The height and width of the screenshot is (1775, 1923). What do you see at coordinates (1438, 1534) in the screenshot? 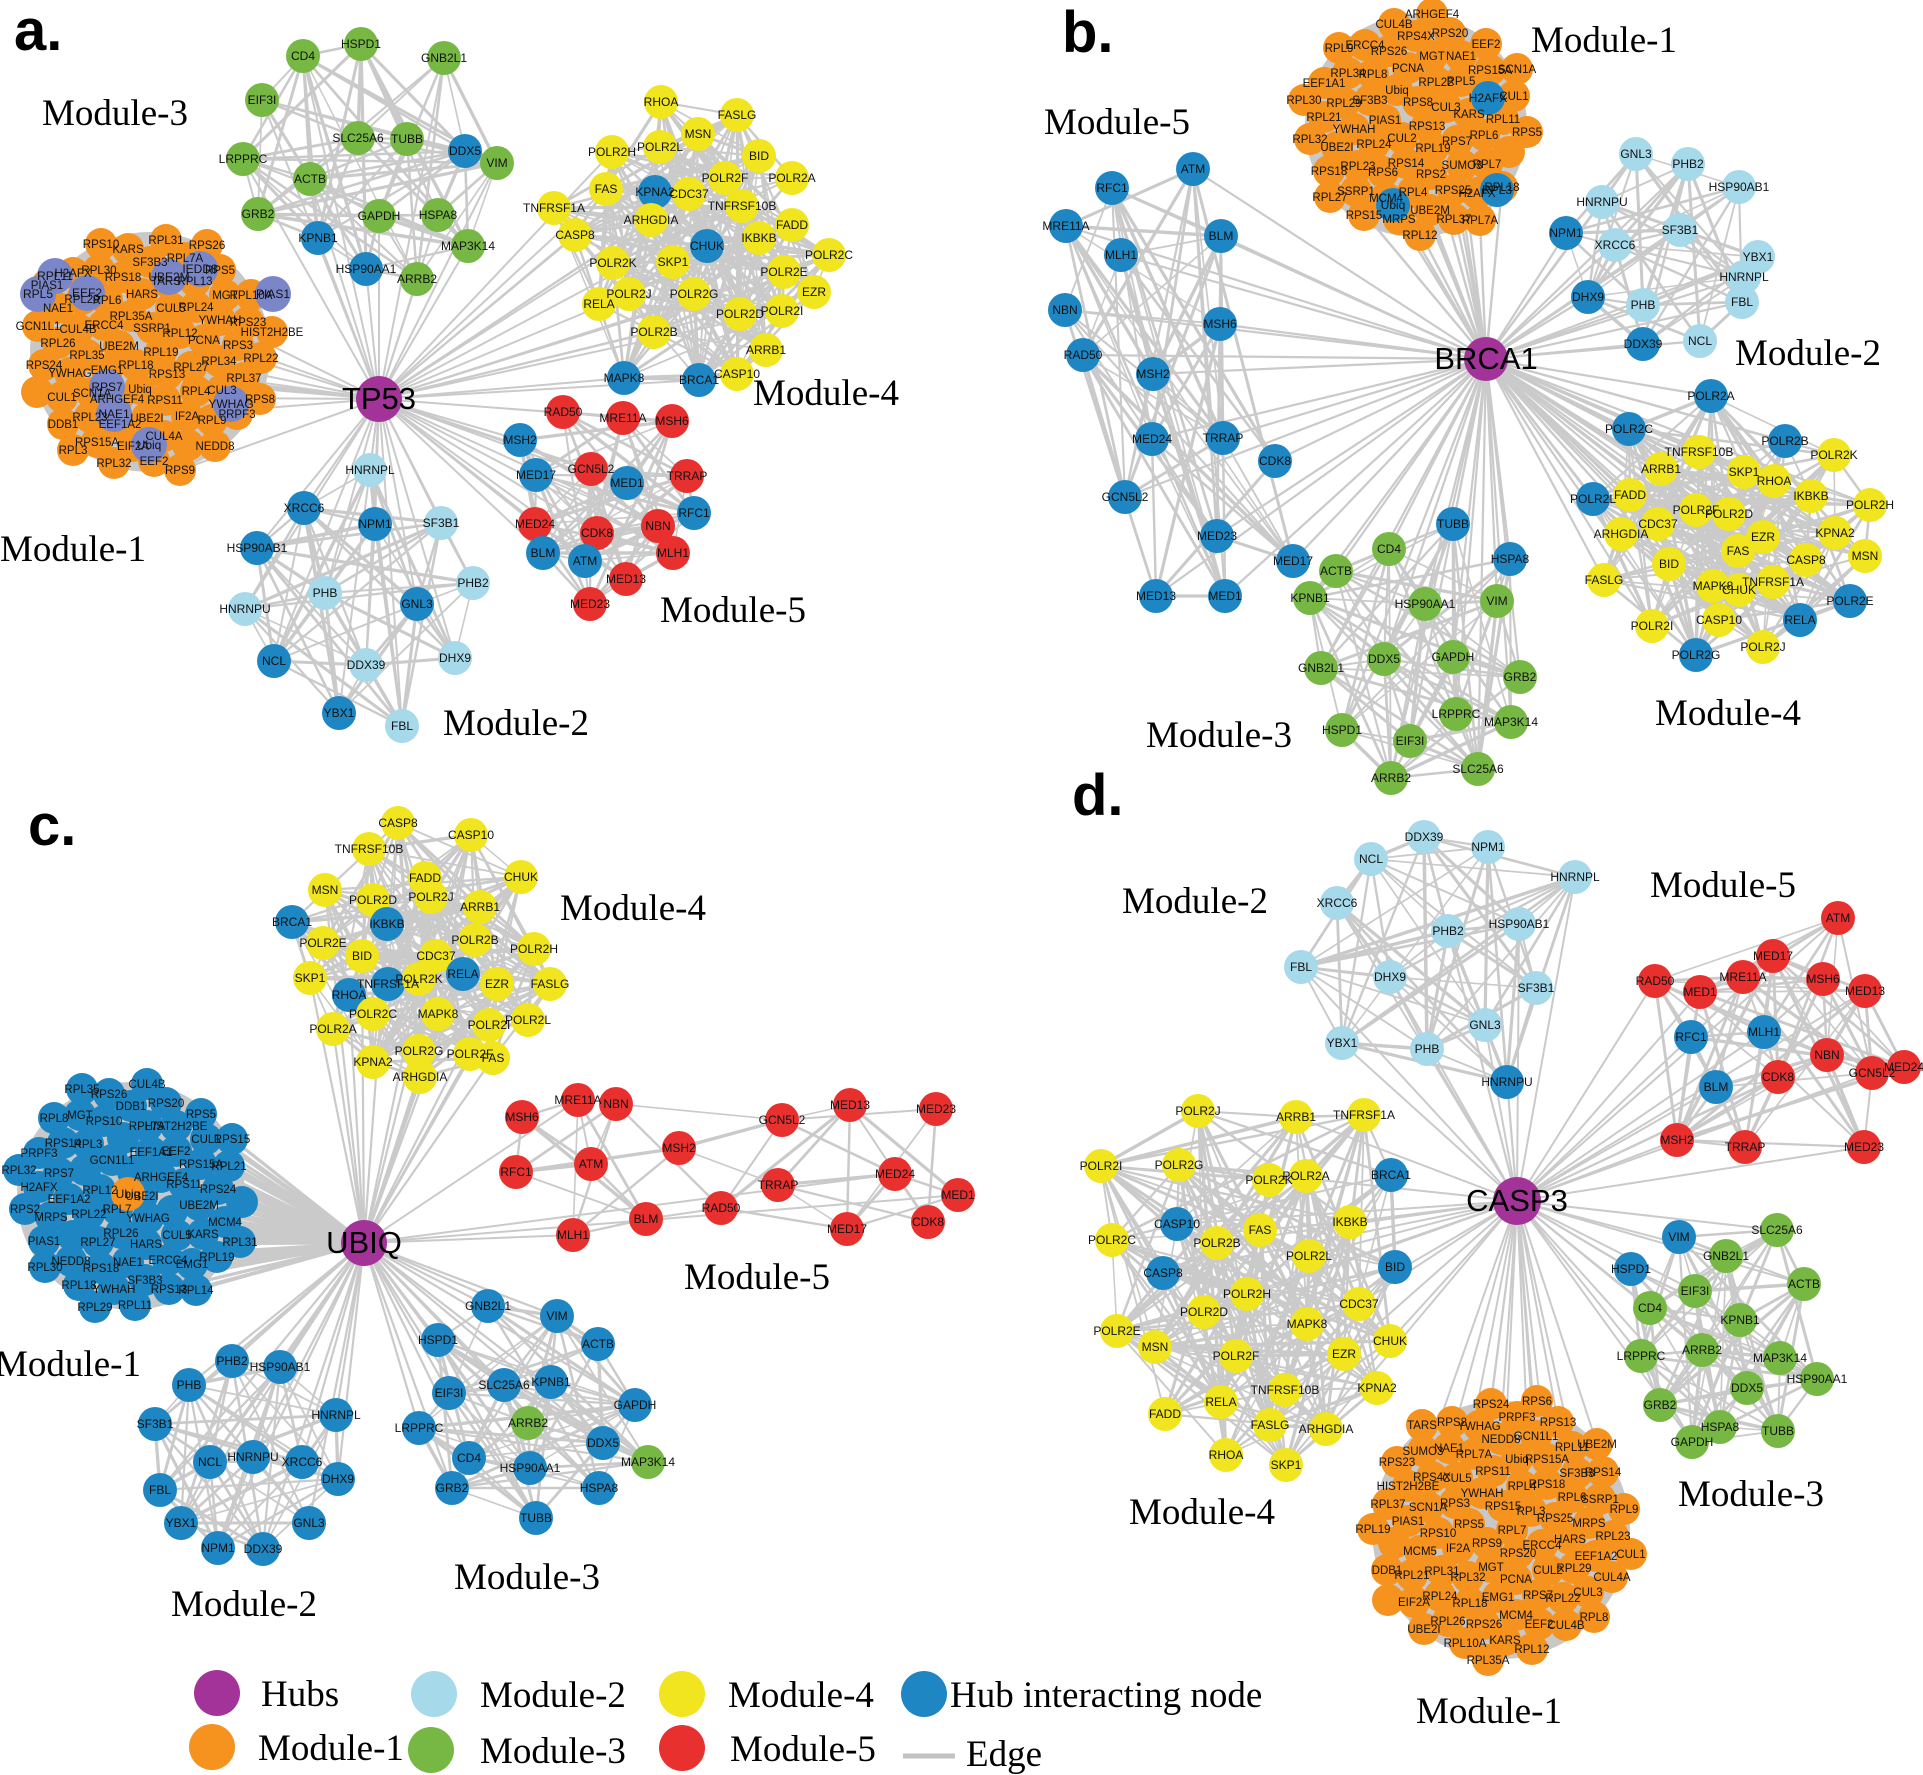
I see `svg-text: RPS10` at bounding box center [1438, 1534].